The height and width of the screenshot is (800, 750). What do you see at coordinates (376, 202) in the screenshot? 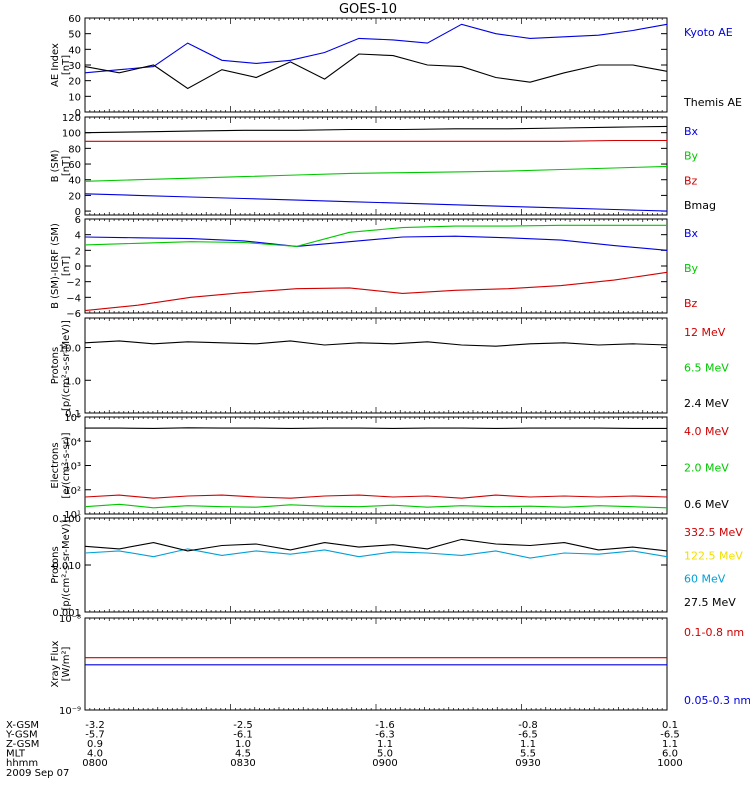
I see `series-line-bx` at bounding box center [376, 202].